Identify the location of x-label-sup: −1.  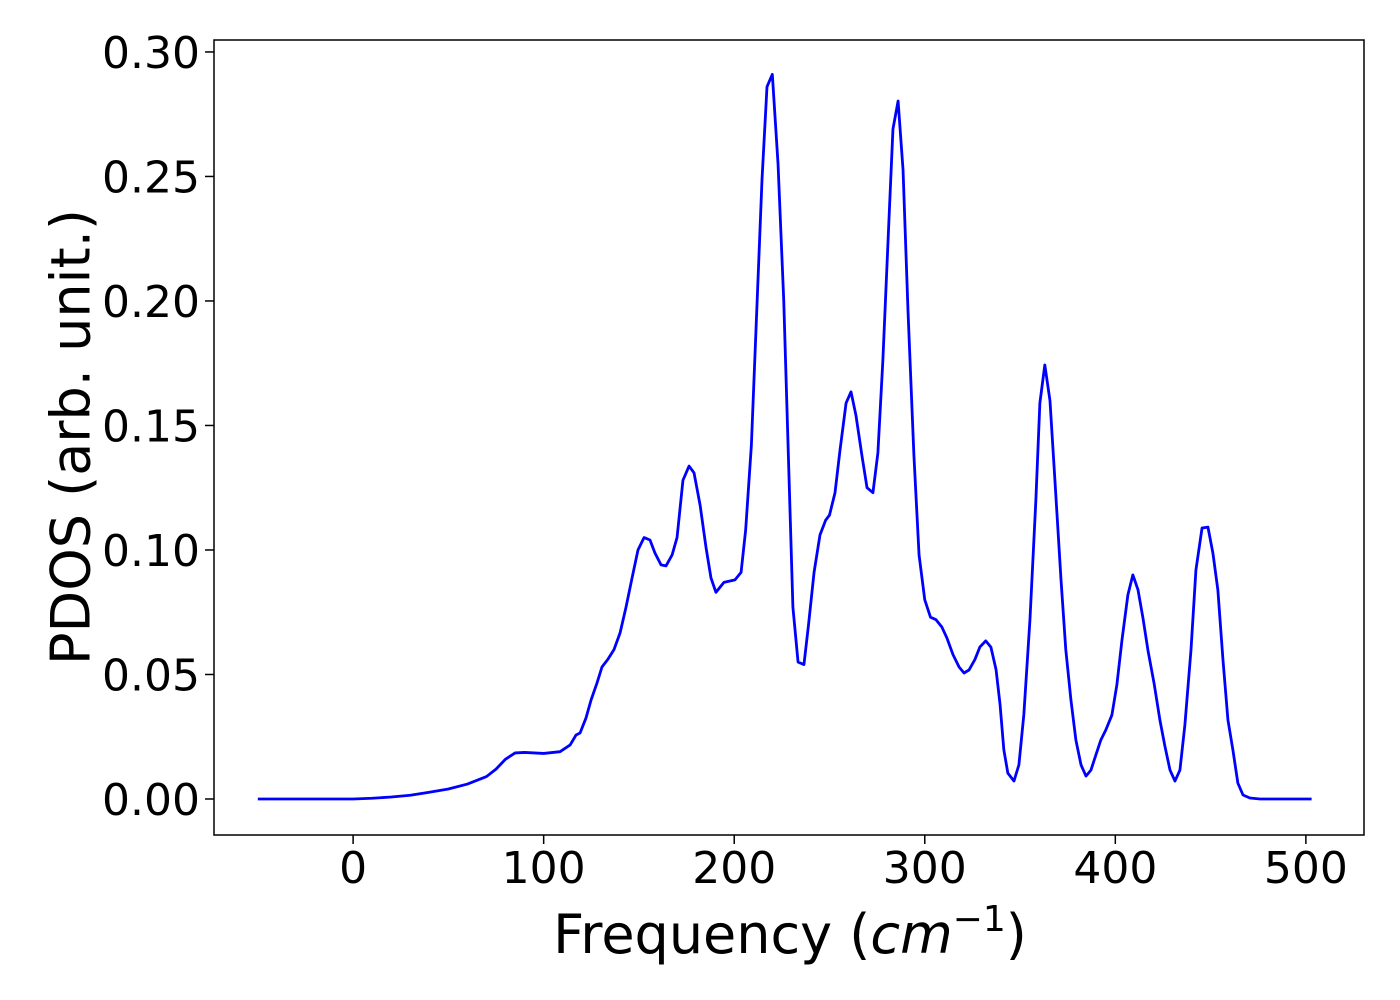
(979, 919).